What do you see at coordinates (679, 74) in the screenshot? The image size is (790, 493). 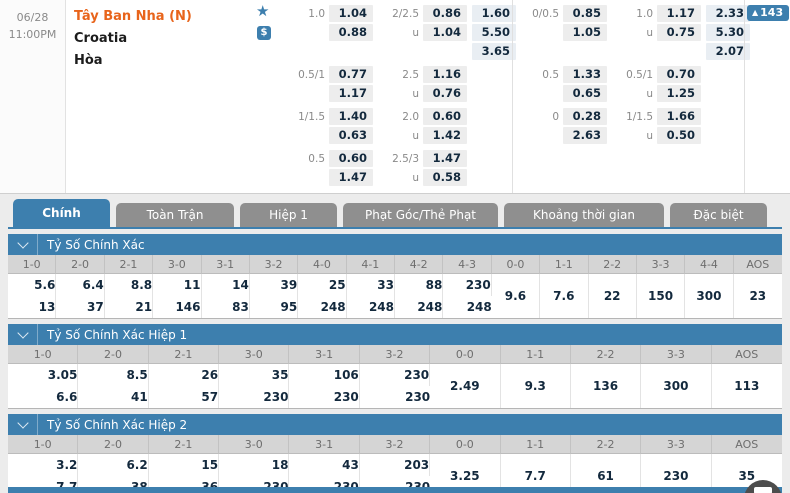 I see `over-odds: 0.70` at bounding box center [679, 74].